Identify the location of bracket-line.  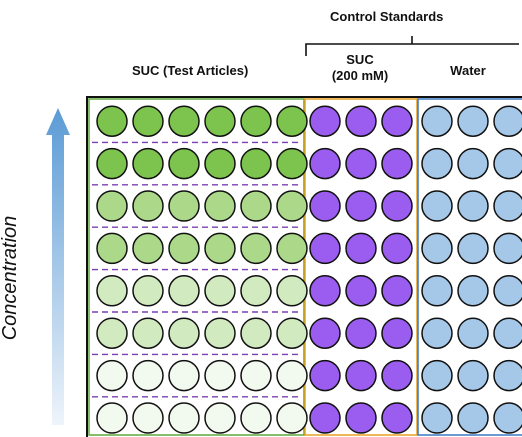
(412, 46).